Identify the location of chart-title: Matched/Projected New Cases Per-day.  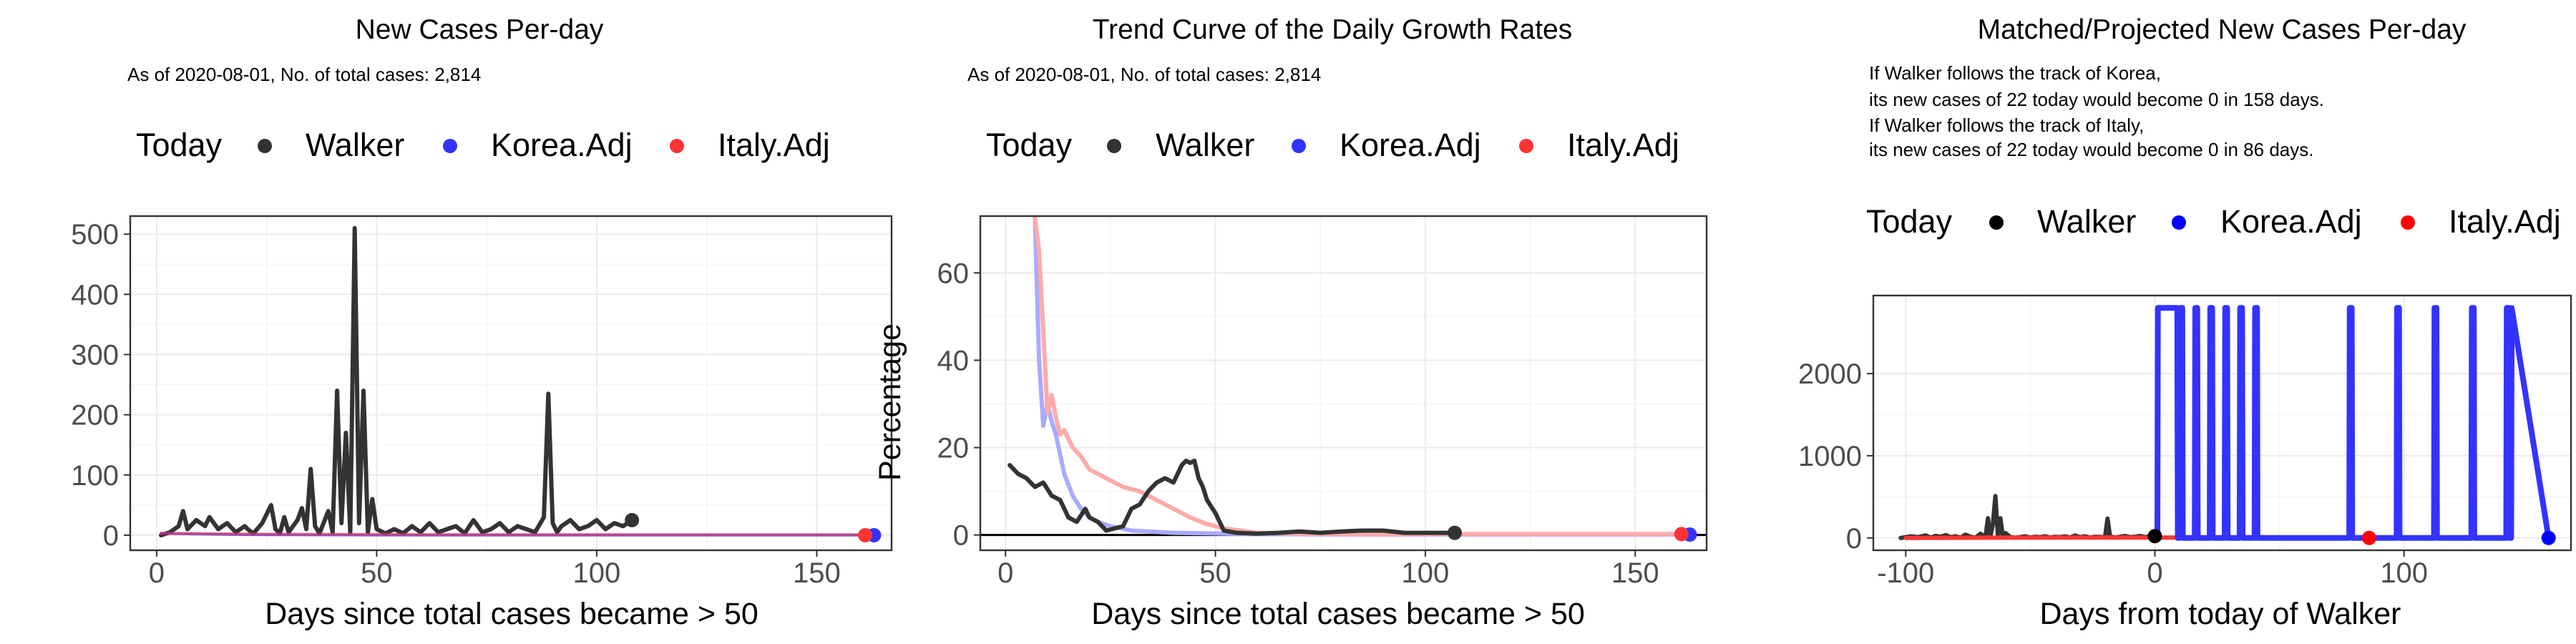
(2222, 29).